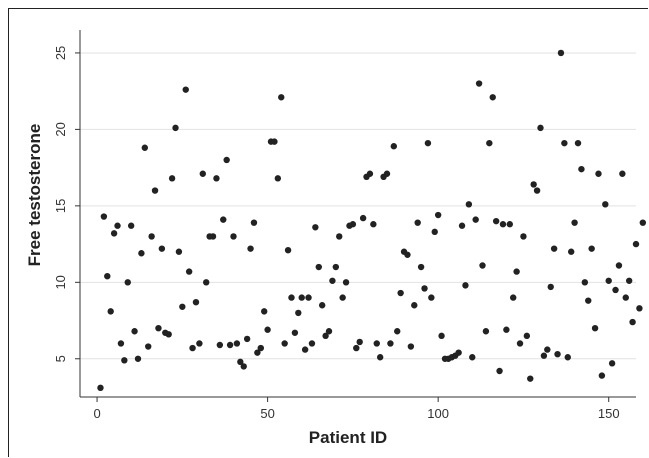 This screenshot has height=458, width=649. What do you see at coordinates (438, 413) in the screenshot?
I see `x-tick-label: 100` at bounding box center [438, 413].